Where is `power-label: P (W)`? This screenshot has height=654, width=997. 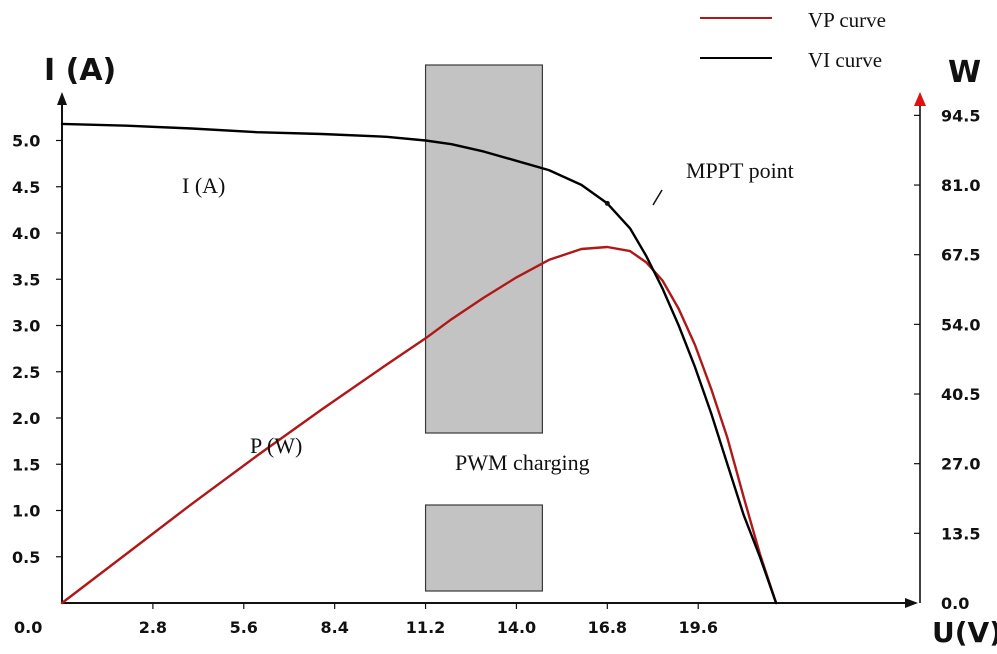 power-label: P (W) is located at coordinates (276, 445).